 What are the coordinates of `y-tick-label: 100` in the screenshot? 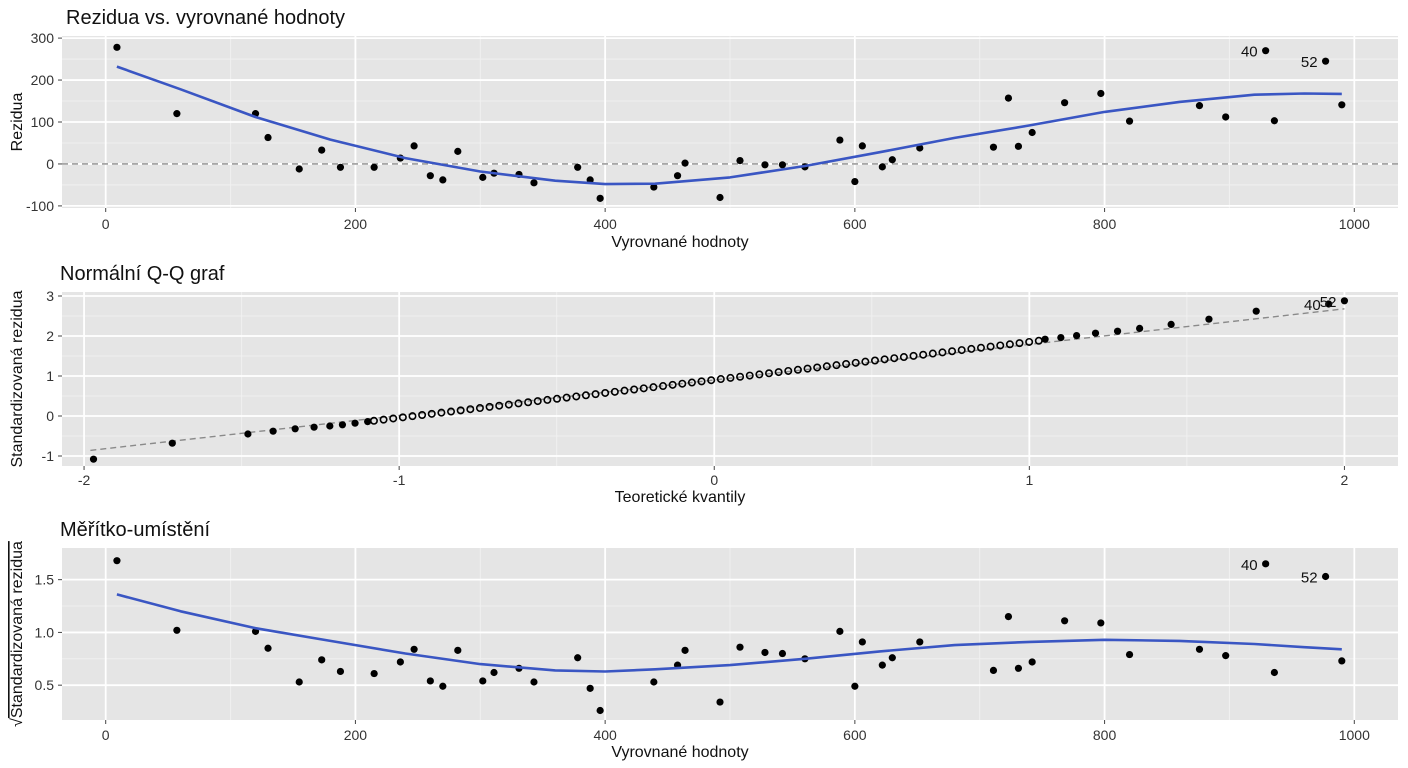 It's located at (43, 122).